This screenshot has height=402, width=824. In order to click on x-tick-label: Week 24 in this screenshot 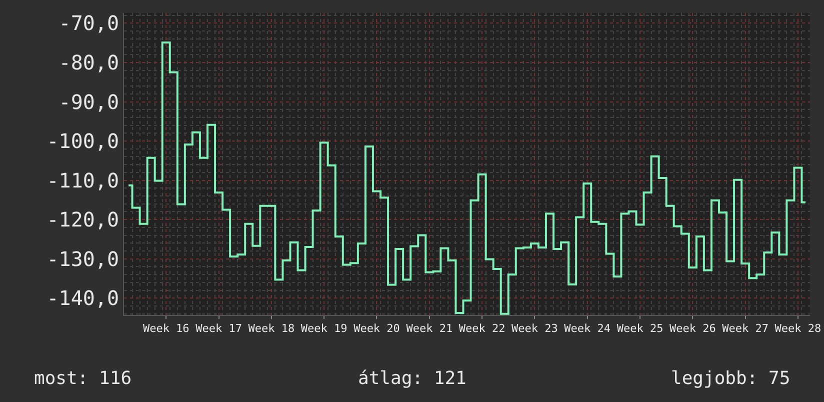, I will do `click(587, 329)`.